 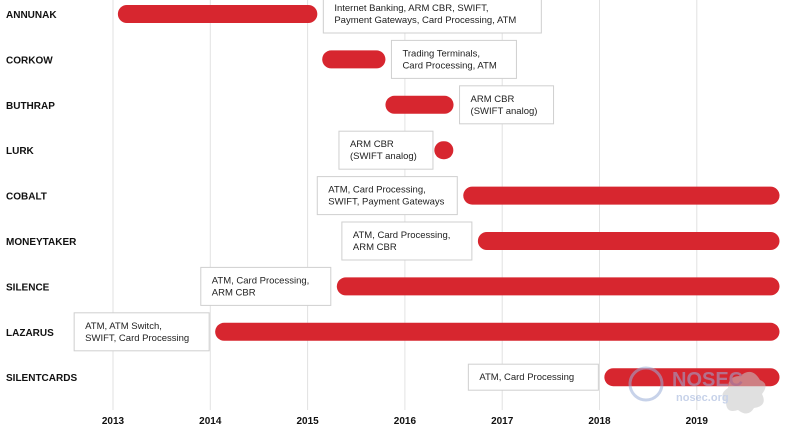 I want to click on annotation-text: Trading Terminals,, so click(x=441, y=53).